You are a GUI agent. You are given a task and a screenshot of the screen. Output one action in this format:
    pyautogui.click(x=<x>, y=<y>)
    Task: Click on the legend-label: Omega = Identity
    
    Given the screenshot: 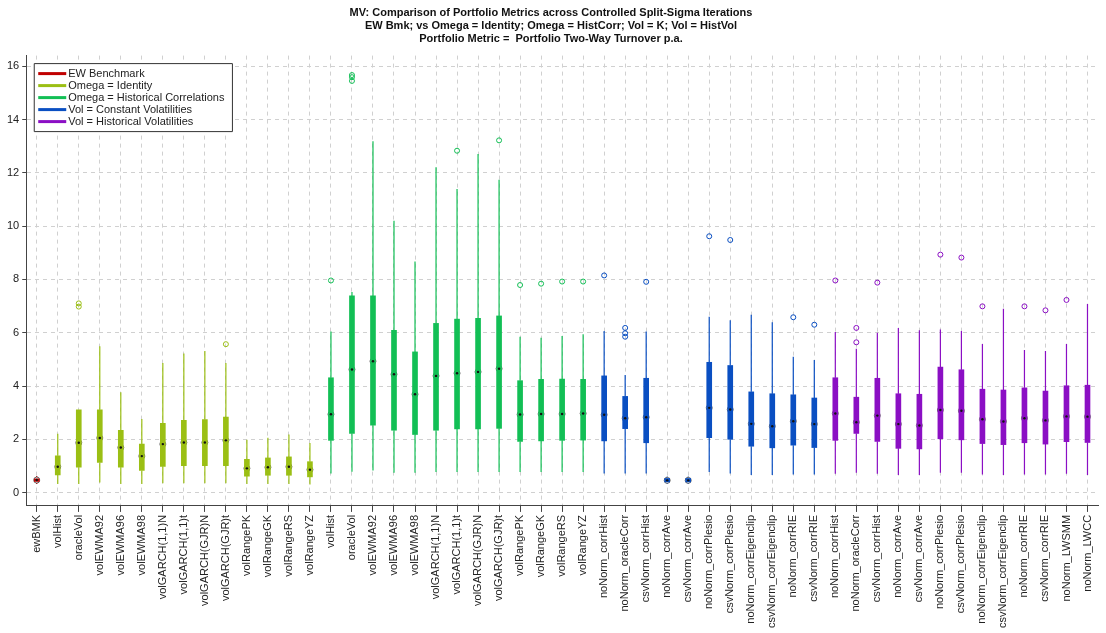 What is the action you would take?
    pyautogui.click(x=110, y=84)
    